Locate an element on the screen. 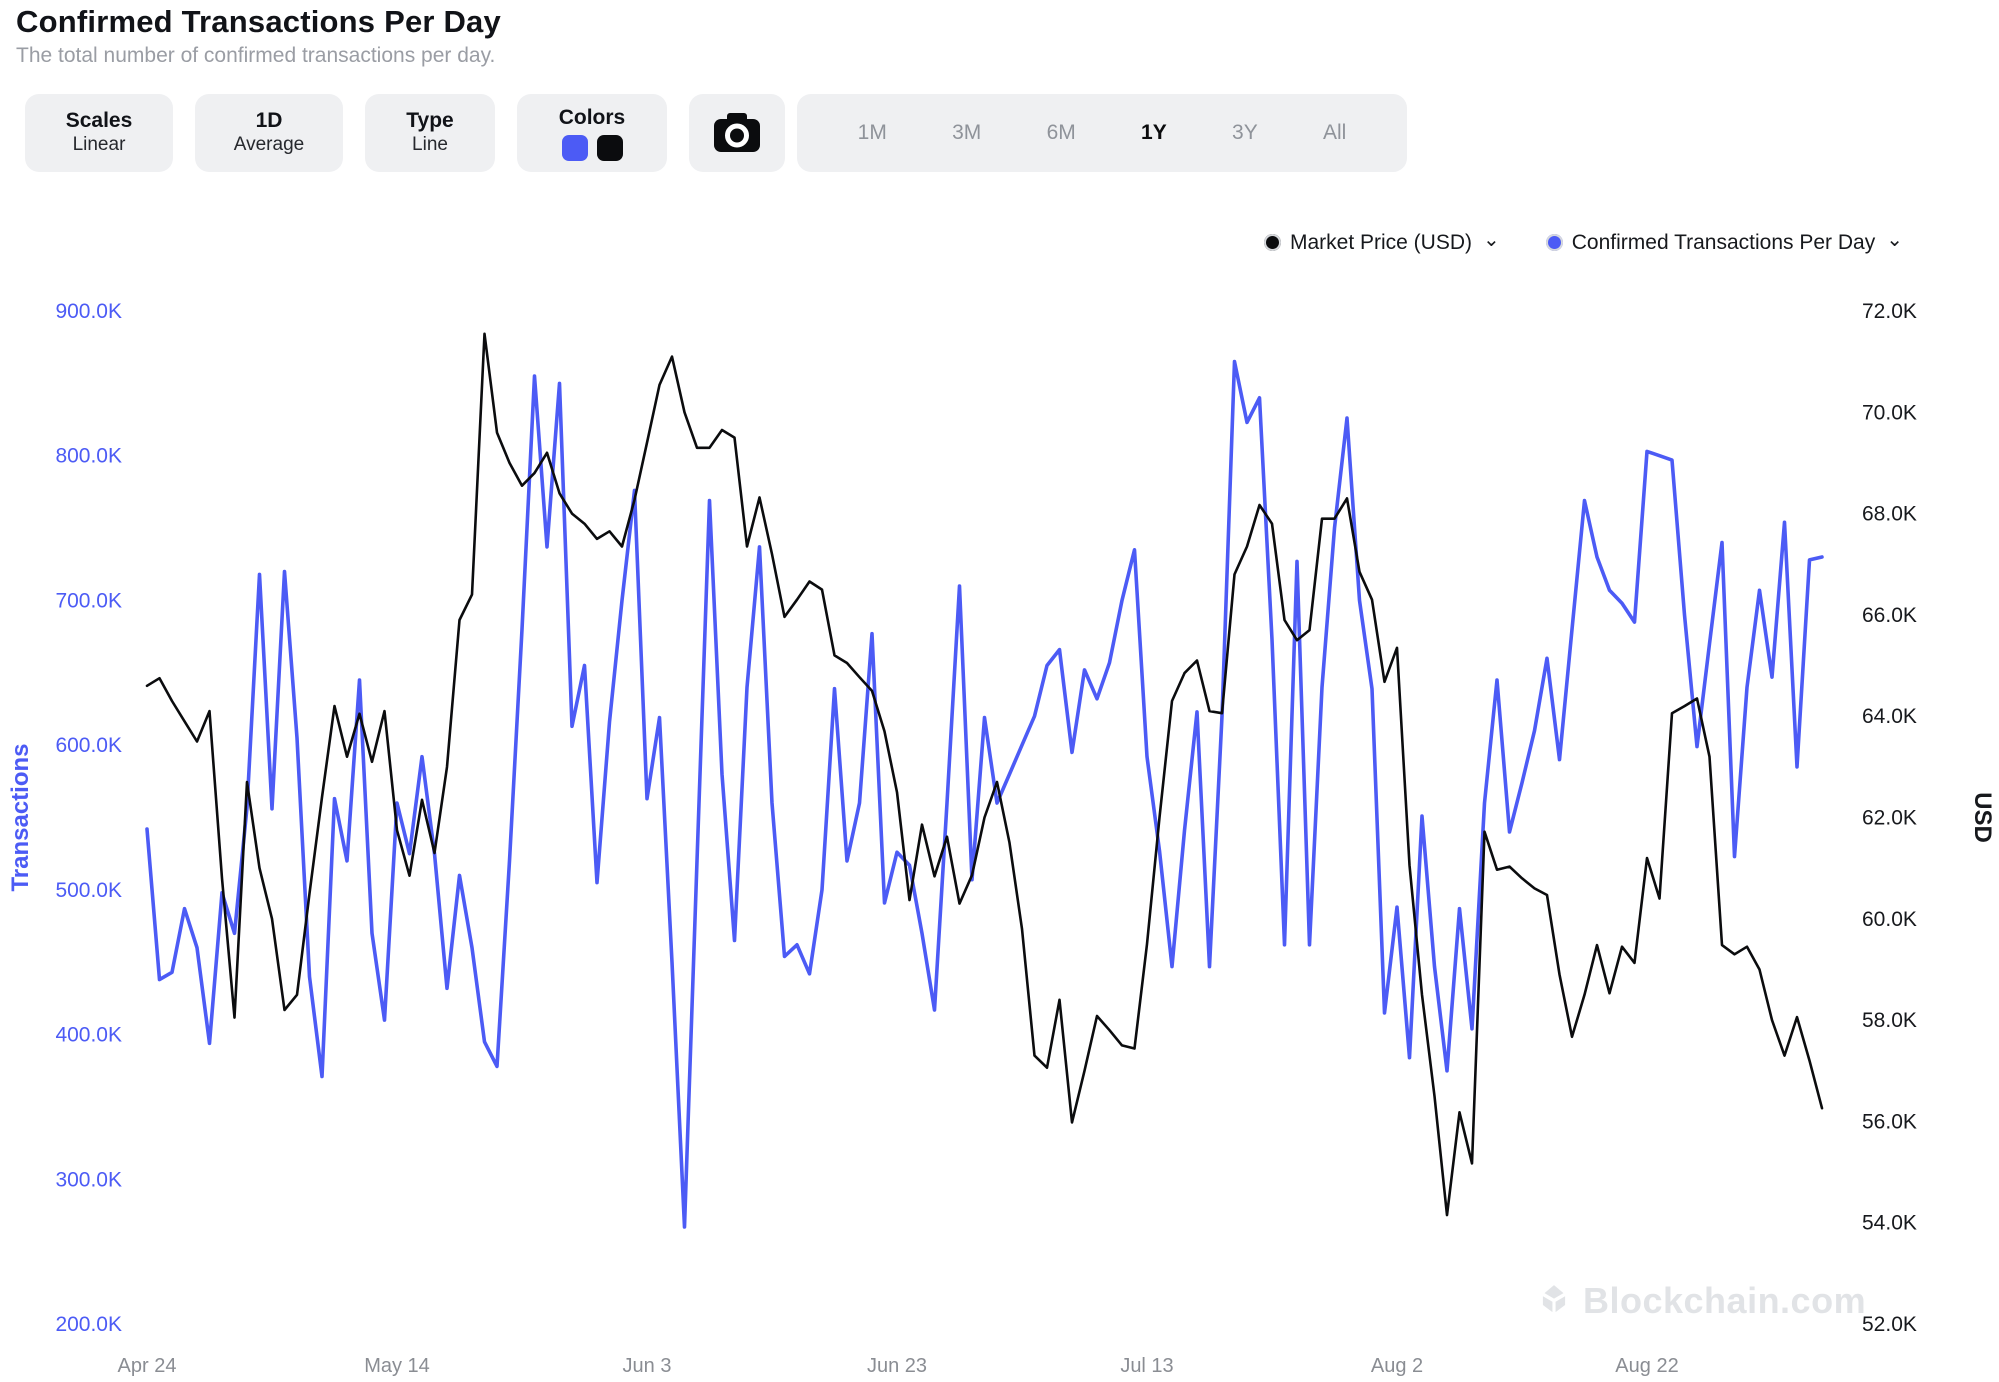  left-axis-tick-label: 800.0K is located at coordinates (88, 456).